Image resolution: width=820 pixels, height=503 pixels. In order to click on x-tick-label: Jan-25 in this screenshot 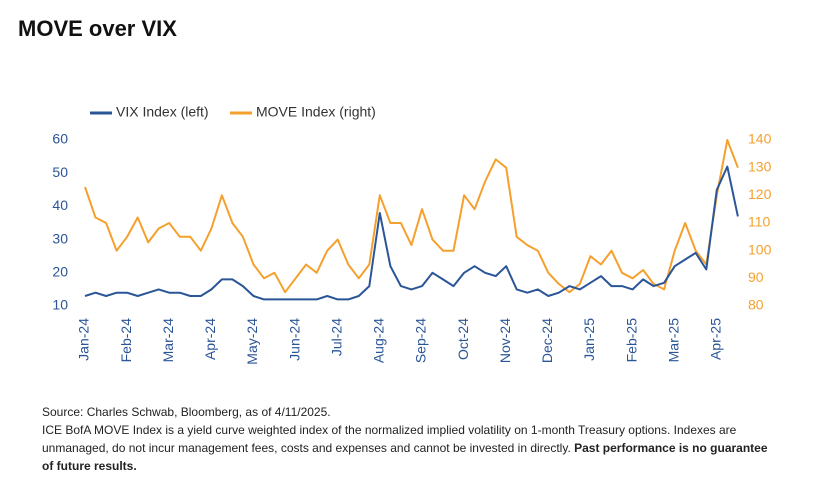, I will do `click(589, 339)`.